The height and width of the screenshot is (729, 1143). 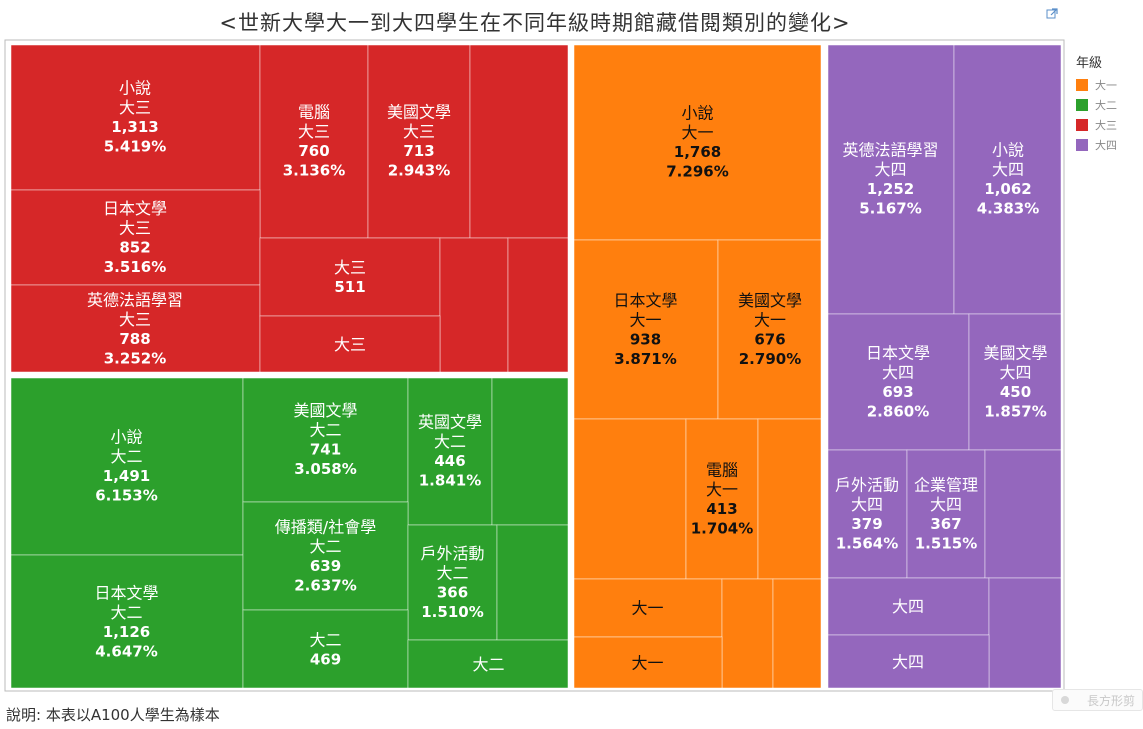 What do you see at coordinates (325, 566) in the screenshot?
I see `tile-count-label: 639` at bounding box center [325, 566].